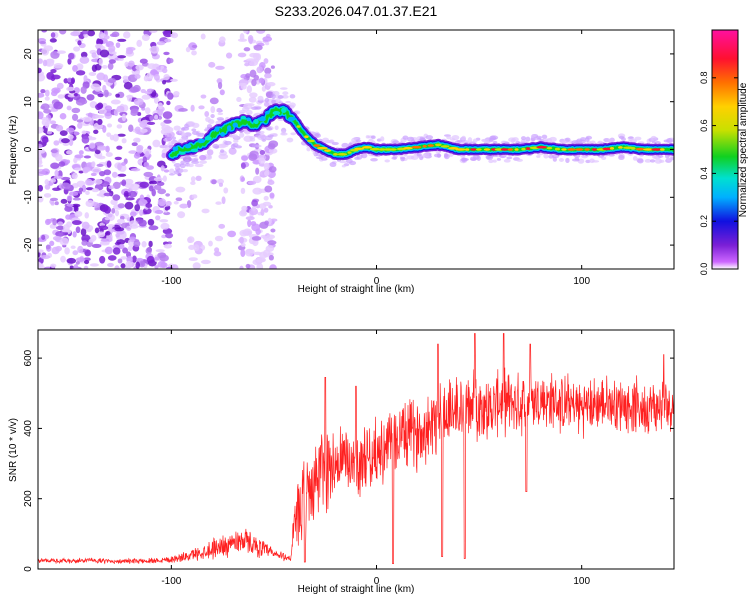 The height and width of the screenshot is (600, 750). Describe the element at coordinates (704, 78) in the screenshot. I see `colorbar-tick-label: 0.8` at that location.